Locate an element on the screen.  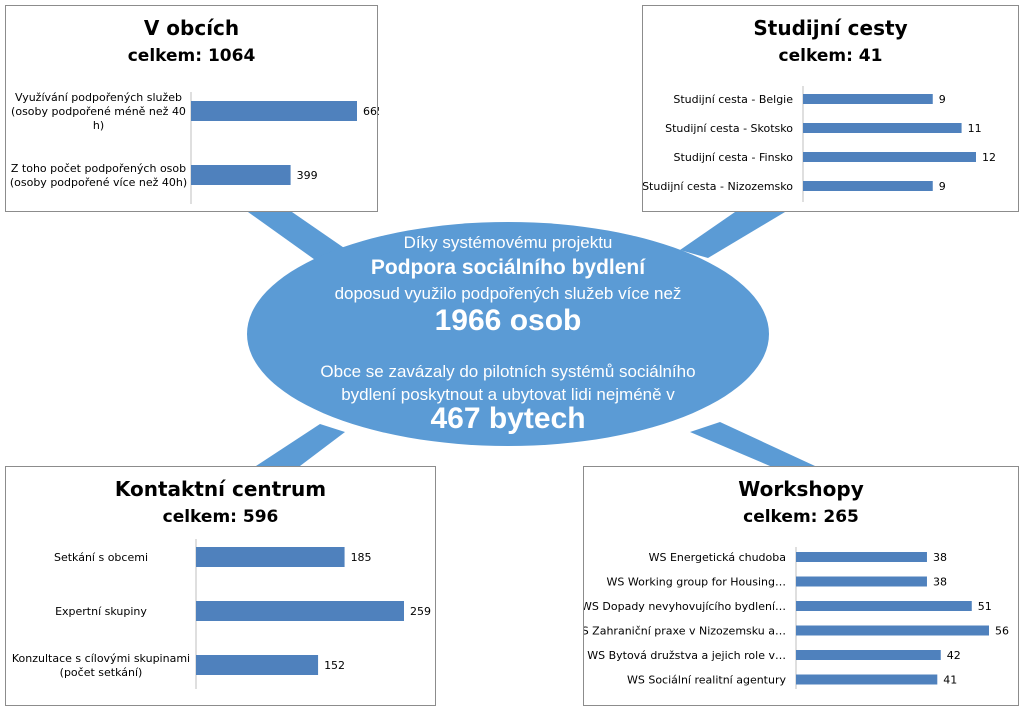
center-line-1: Díky systémovému projektu is located at coordinates (508, 242).